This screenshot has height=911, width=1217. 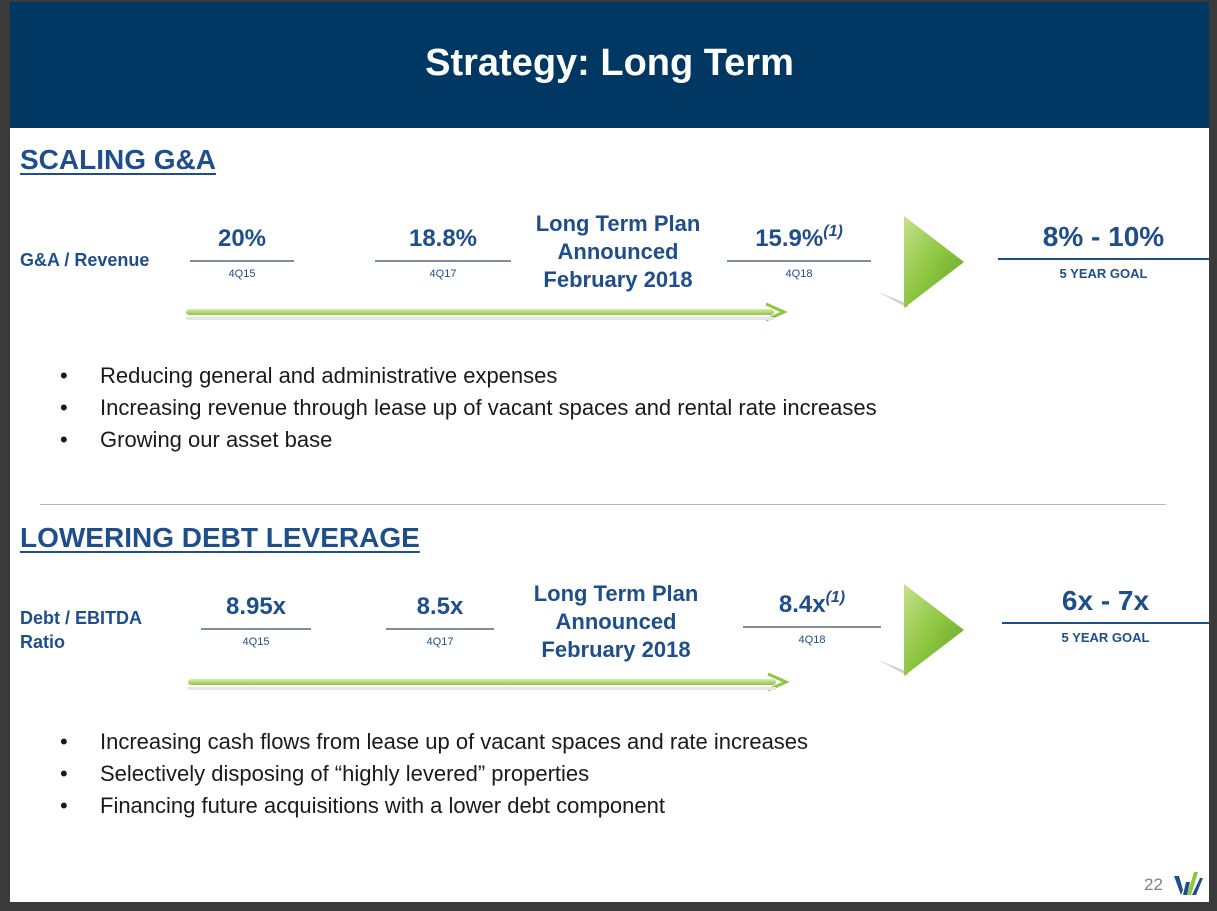 I want to click on section-heading-scaling-ga: SCALING G&A, so click(x=118, y=159).